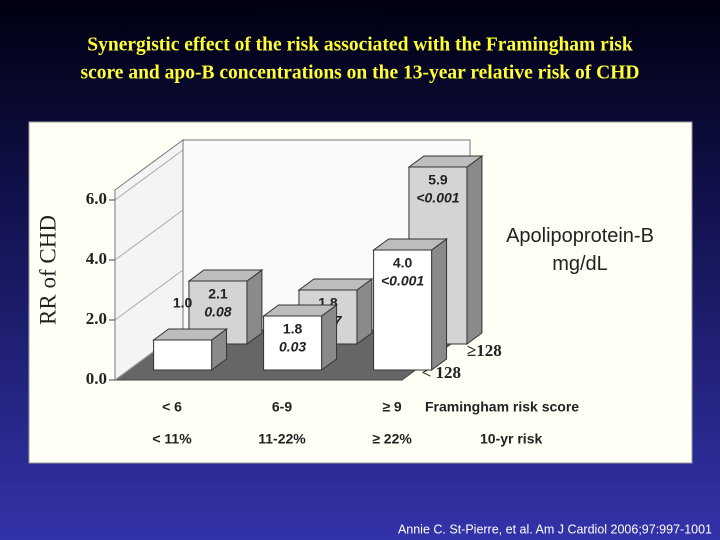  What do you see at coordinates (292, 347) in the screenshot?
I see `p-value-label: 0.03` at bounding box center [292, 347].